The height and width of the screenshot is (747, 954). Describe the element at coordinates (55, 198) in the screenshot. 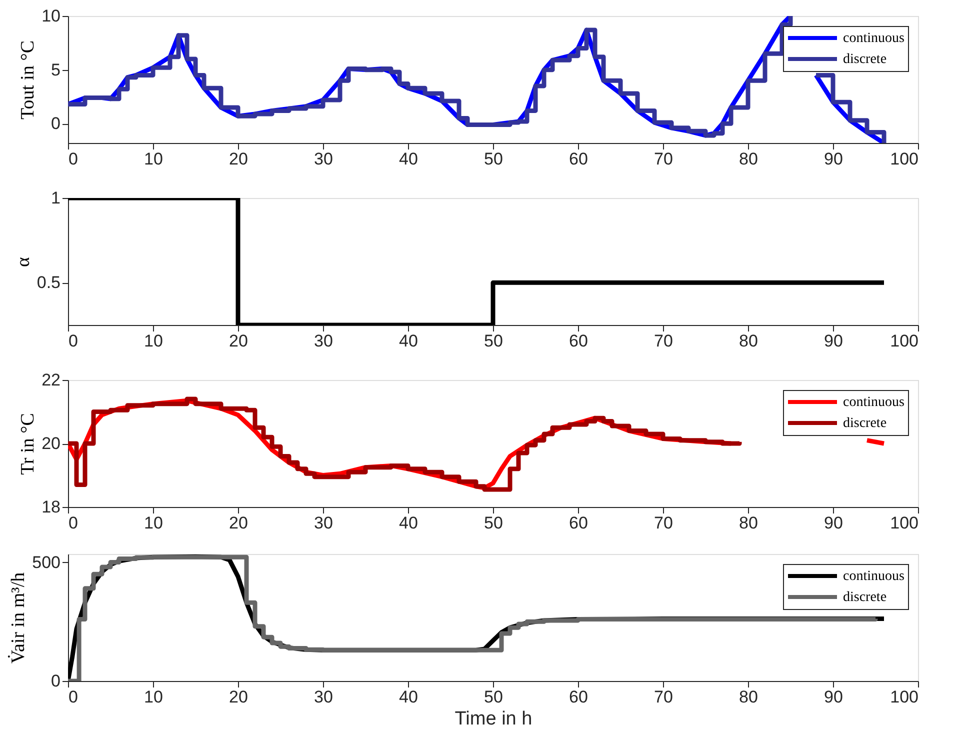

I see `y-tick-label: 1` at that location.